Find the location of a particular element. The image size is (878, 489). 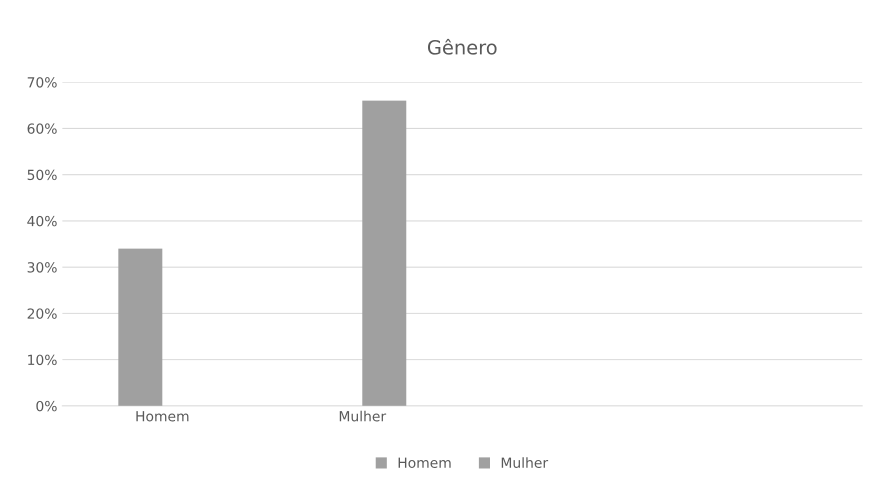

y-tick-label: 60% is located at coordinates (42, 128).